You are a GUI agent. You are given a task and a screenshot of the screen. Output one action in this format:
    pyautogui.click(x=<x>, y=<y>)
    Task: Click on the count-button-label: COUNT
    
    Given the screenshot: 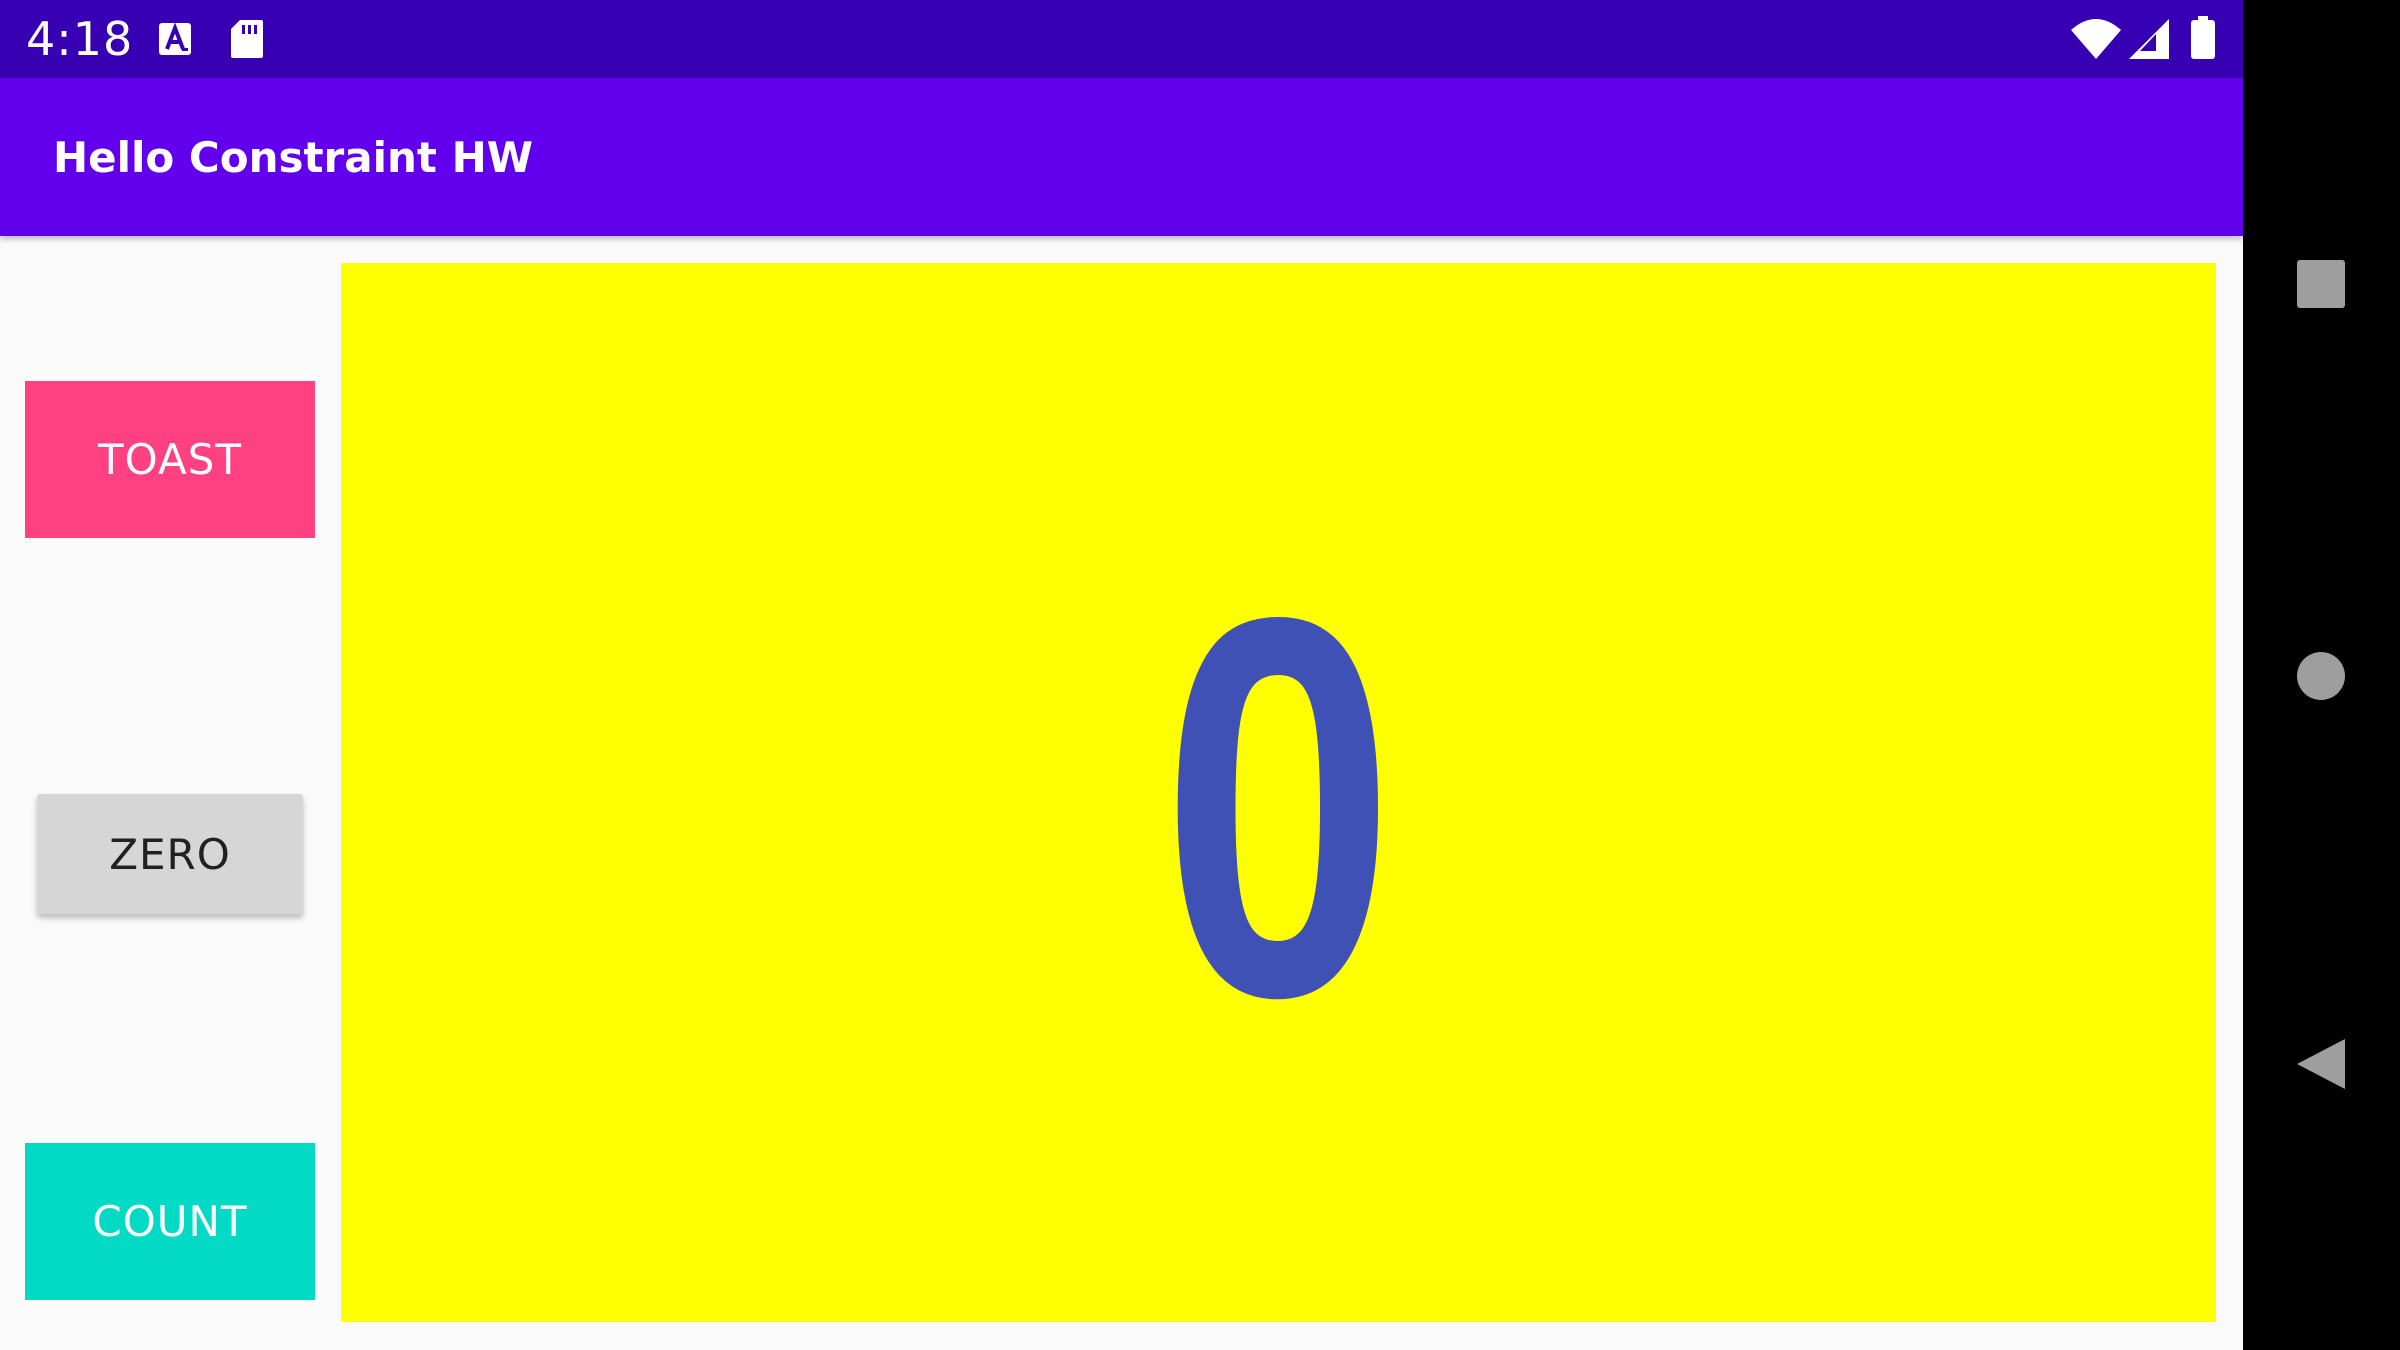 What is the action you would take?
    pyautogui.click(x=169, y=1221)
    